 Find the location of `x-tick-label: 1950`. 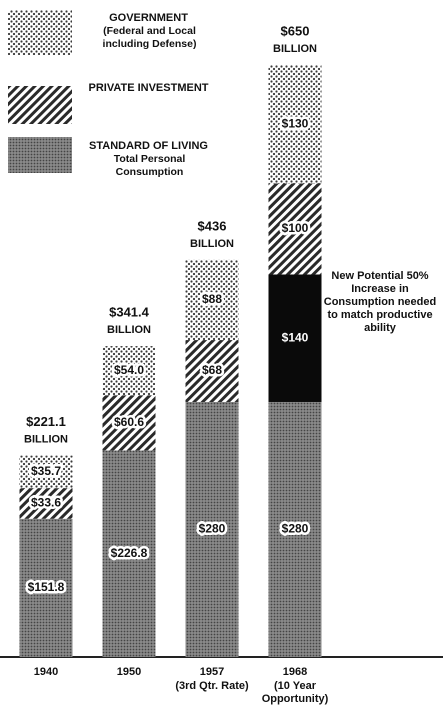

x-tick-label: 1950 is located at coordinates (129, 672).